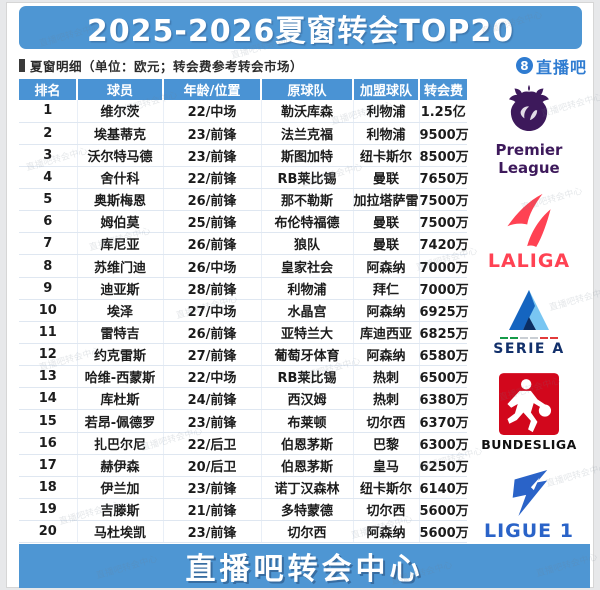  Describe the element at coordinates (120, 488) in the screenshot. I see `cell-player: 伊兰加` at that location.